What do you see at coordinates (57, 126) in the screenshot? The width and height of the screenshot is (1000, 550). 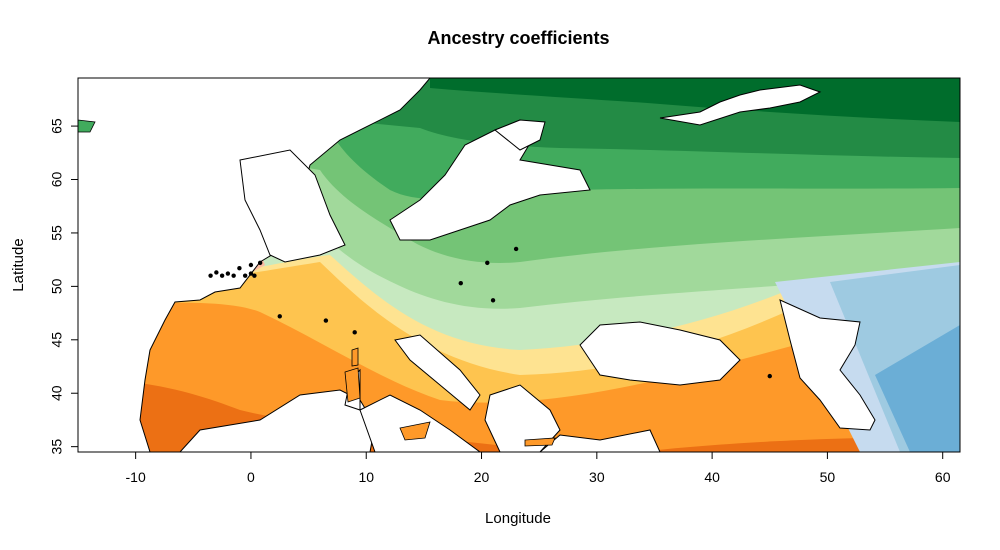 I see `y-tick-label: 65` at bounding box center [57, 126].